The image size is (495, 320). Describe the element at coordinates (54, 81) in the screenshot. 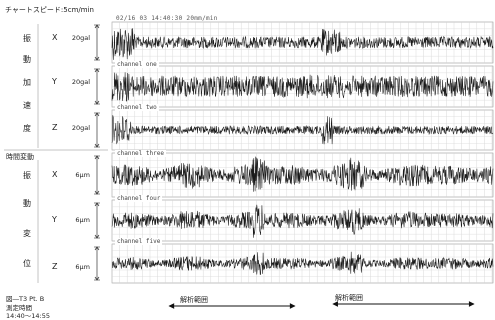

I see `axis-label-accel-y: Y` at that location.